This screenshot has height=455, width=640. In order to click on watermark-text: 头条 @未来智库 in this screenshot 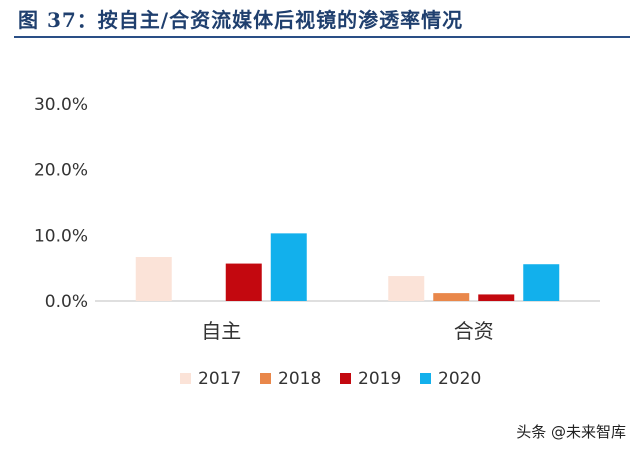, I will do `click(571, 431)`.